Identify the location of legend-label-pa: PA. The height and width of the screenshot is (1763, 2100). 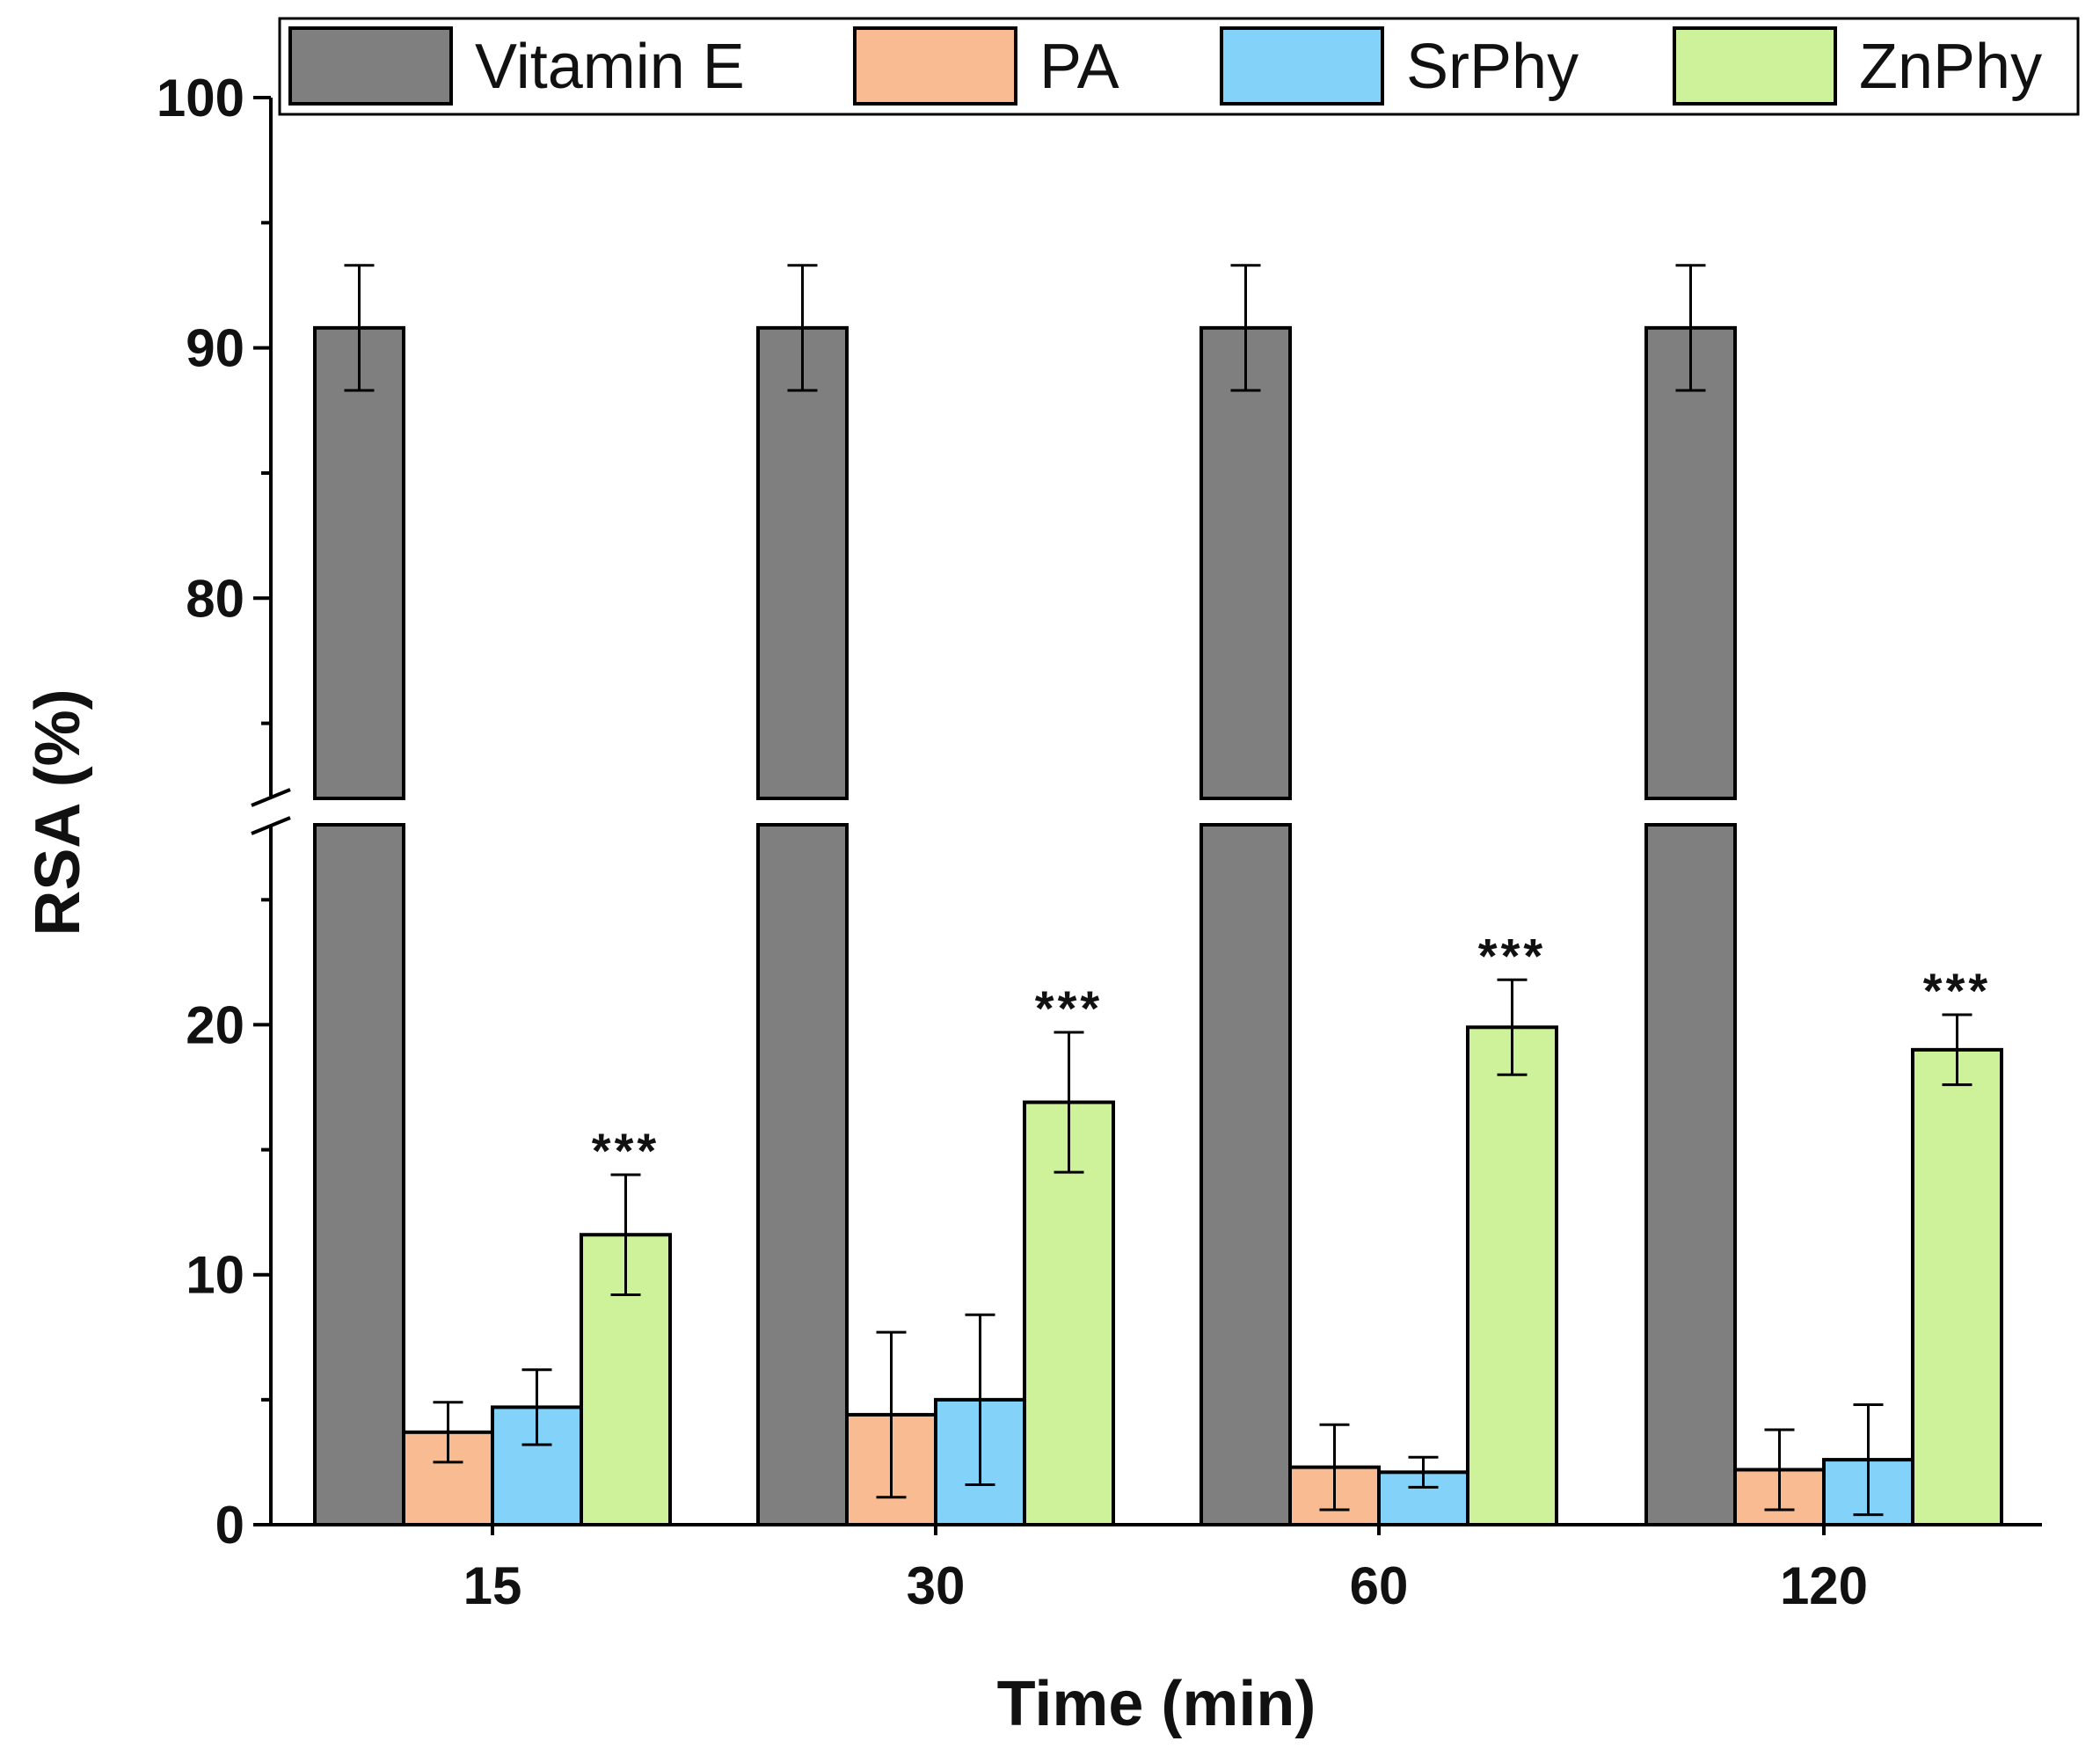
(1079, 67).